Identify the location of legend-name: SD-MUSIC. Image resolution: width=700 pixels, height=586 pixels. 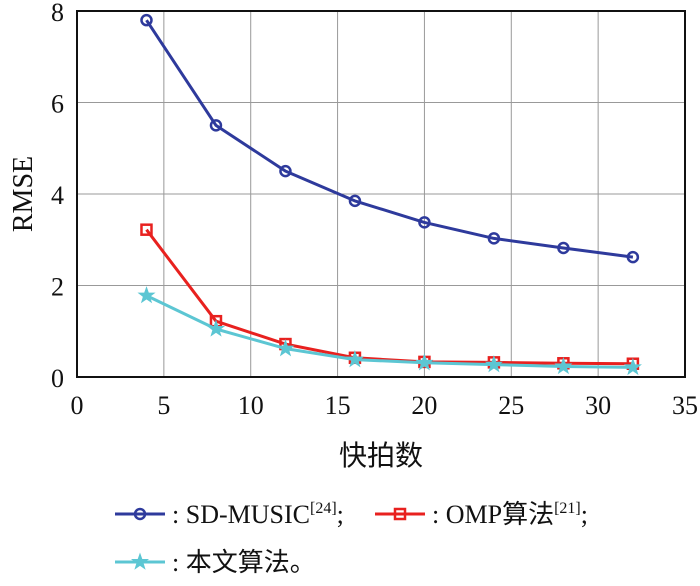
(248, 514).